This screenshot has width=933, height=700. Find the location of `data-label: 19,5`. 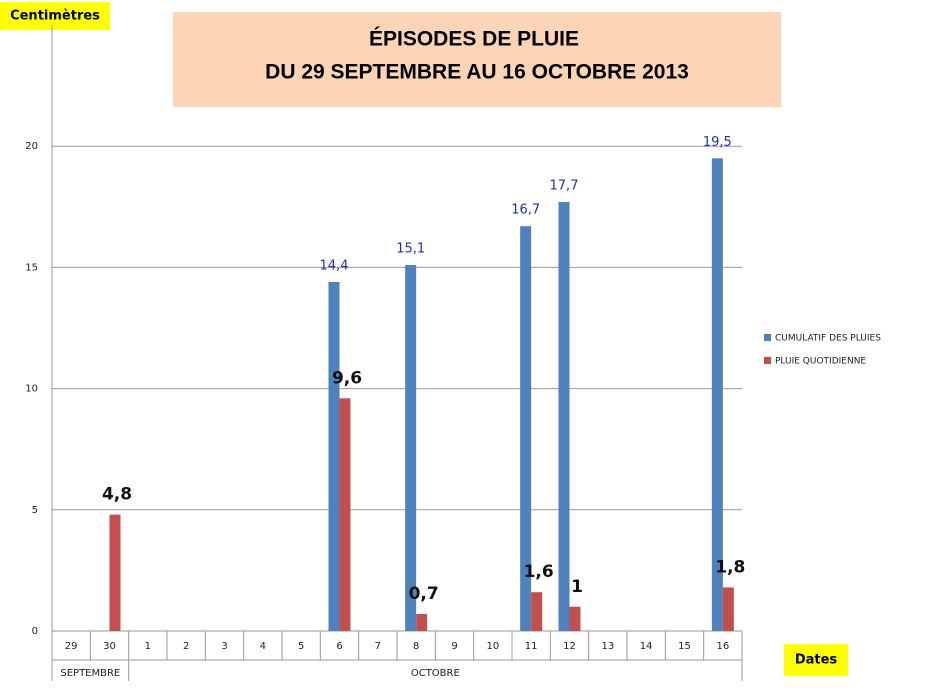

data-label: 19,5 is located at coordinates (717, 142).